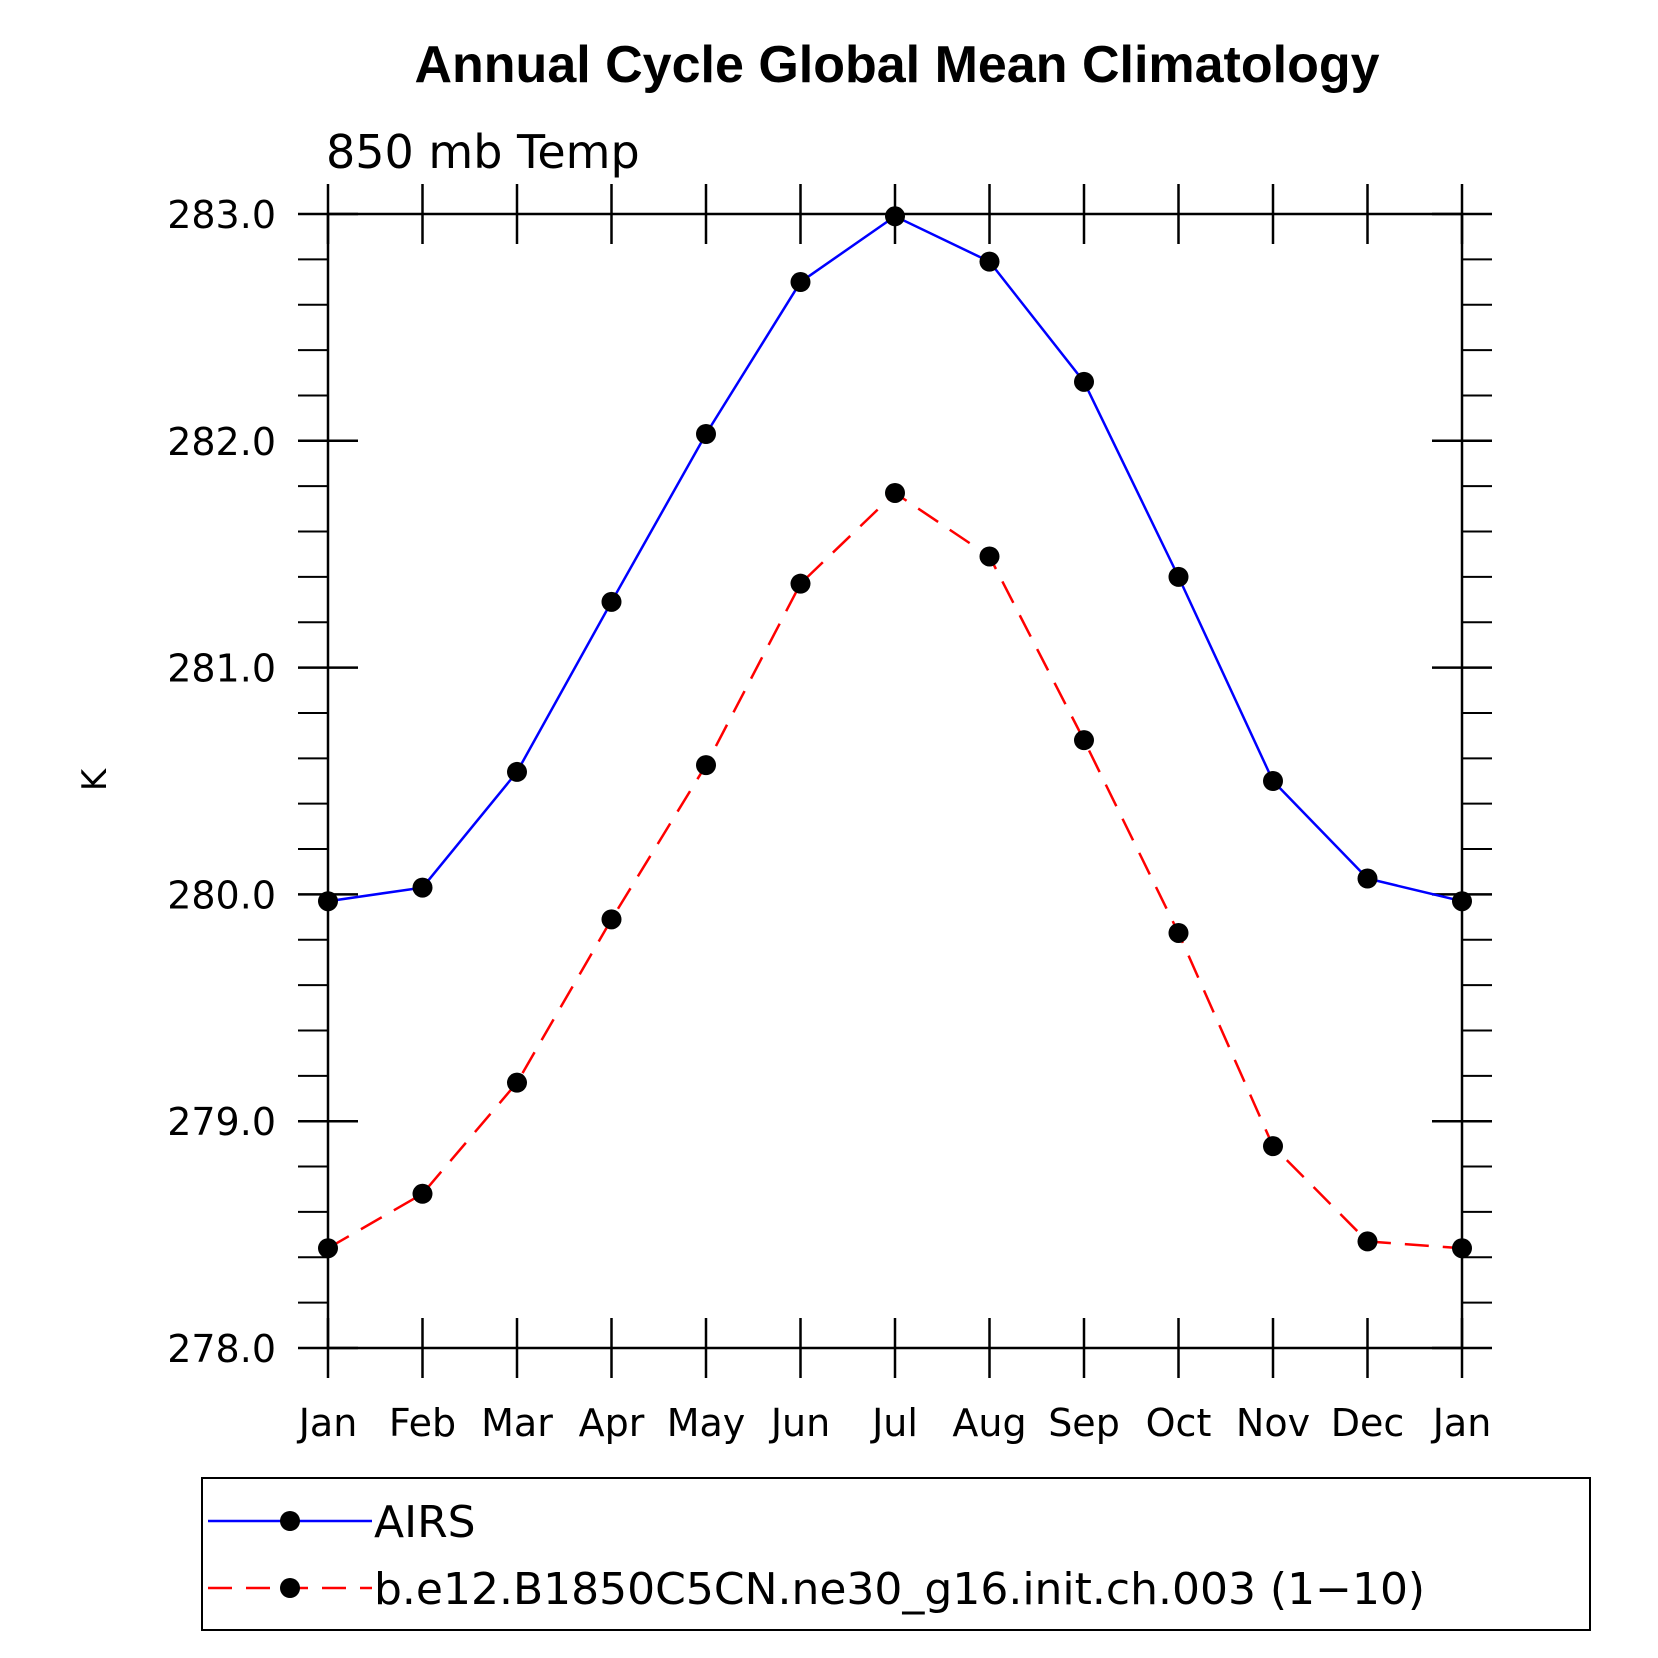 The image size is (1658, 1658). What do you see at coordinates (425, 1522) in the screenshot?
I see `legend-label-airs: AIRS` at bounding box center [425, 1522].